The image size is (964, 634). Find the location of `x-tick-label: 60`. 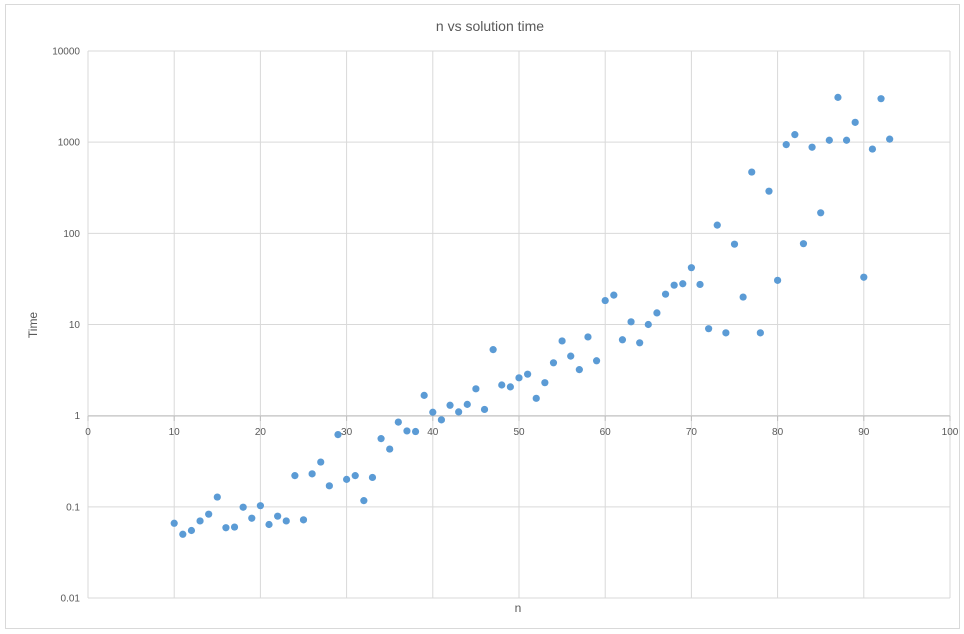

x-tick-label: 60 is located at coordinates (606, 432).